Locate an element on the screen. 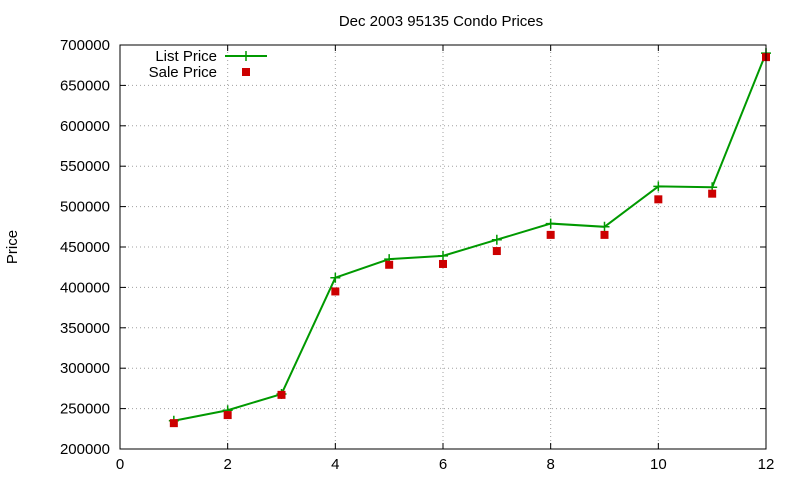  y-tick-label: 650000 is located at coordinates (85, 85).